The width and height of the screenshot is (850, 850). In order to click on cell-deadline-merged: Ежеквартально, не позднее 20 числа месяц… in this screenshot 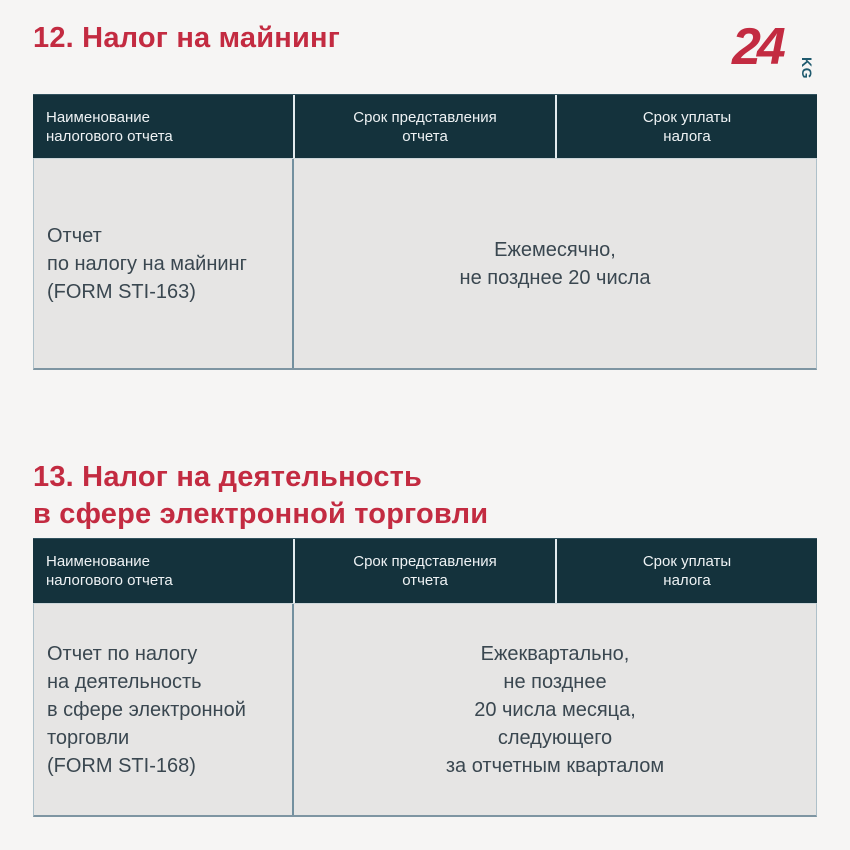, I will do `click(555, 709)`.